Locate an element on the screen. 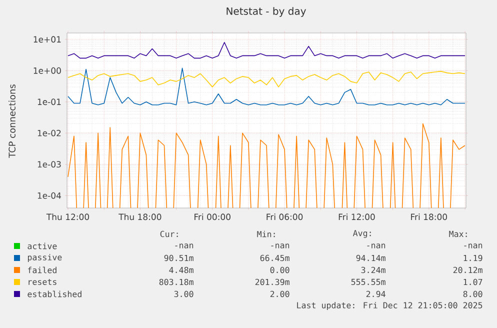  text: Max: is located at coordinates (458, 234).